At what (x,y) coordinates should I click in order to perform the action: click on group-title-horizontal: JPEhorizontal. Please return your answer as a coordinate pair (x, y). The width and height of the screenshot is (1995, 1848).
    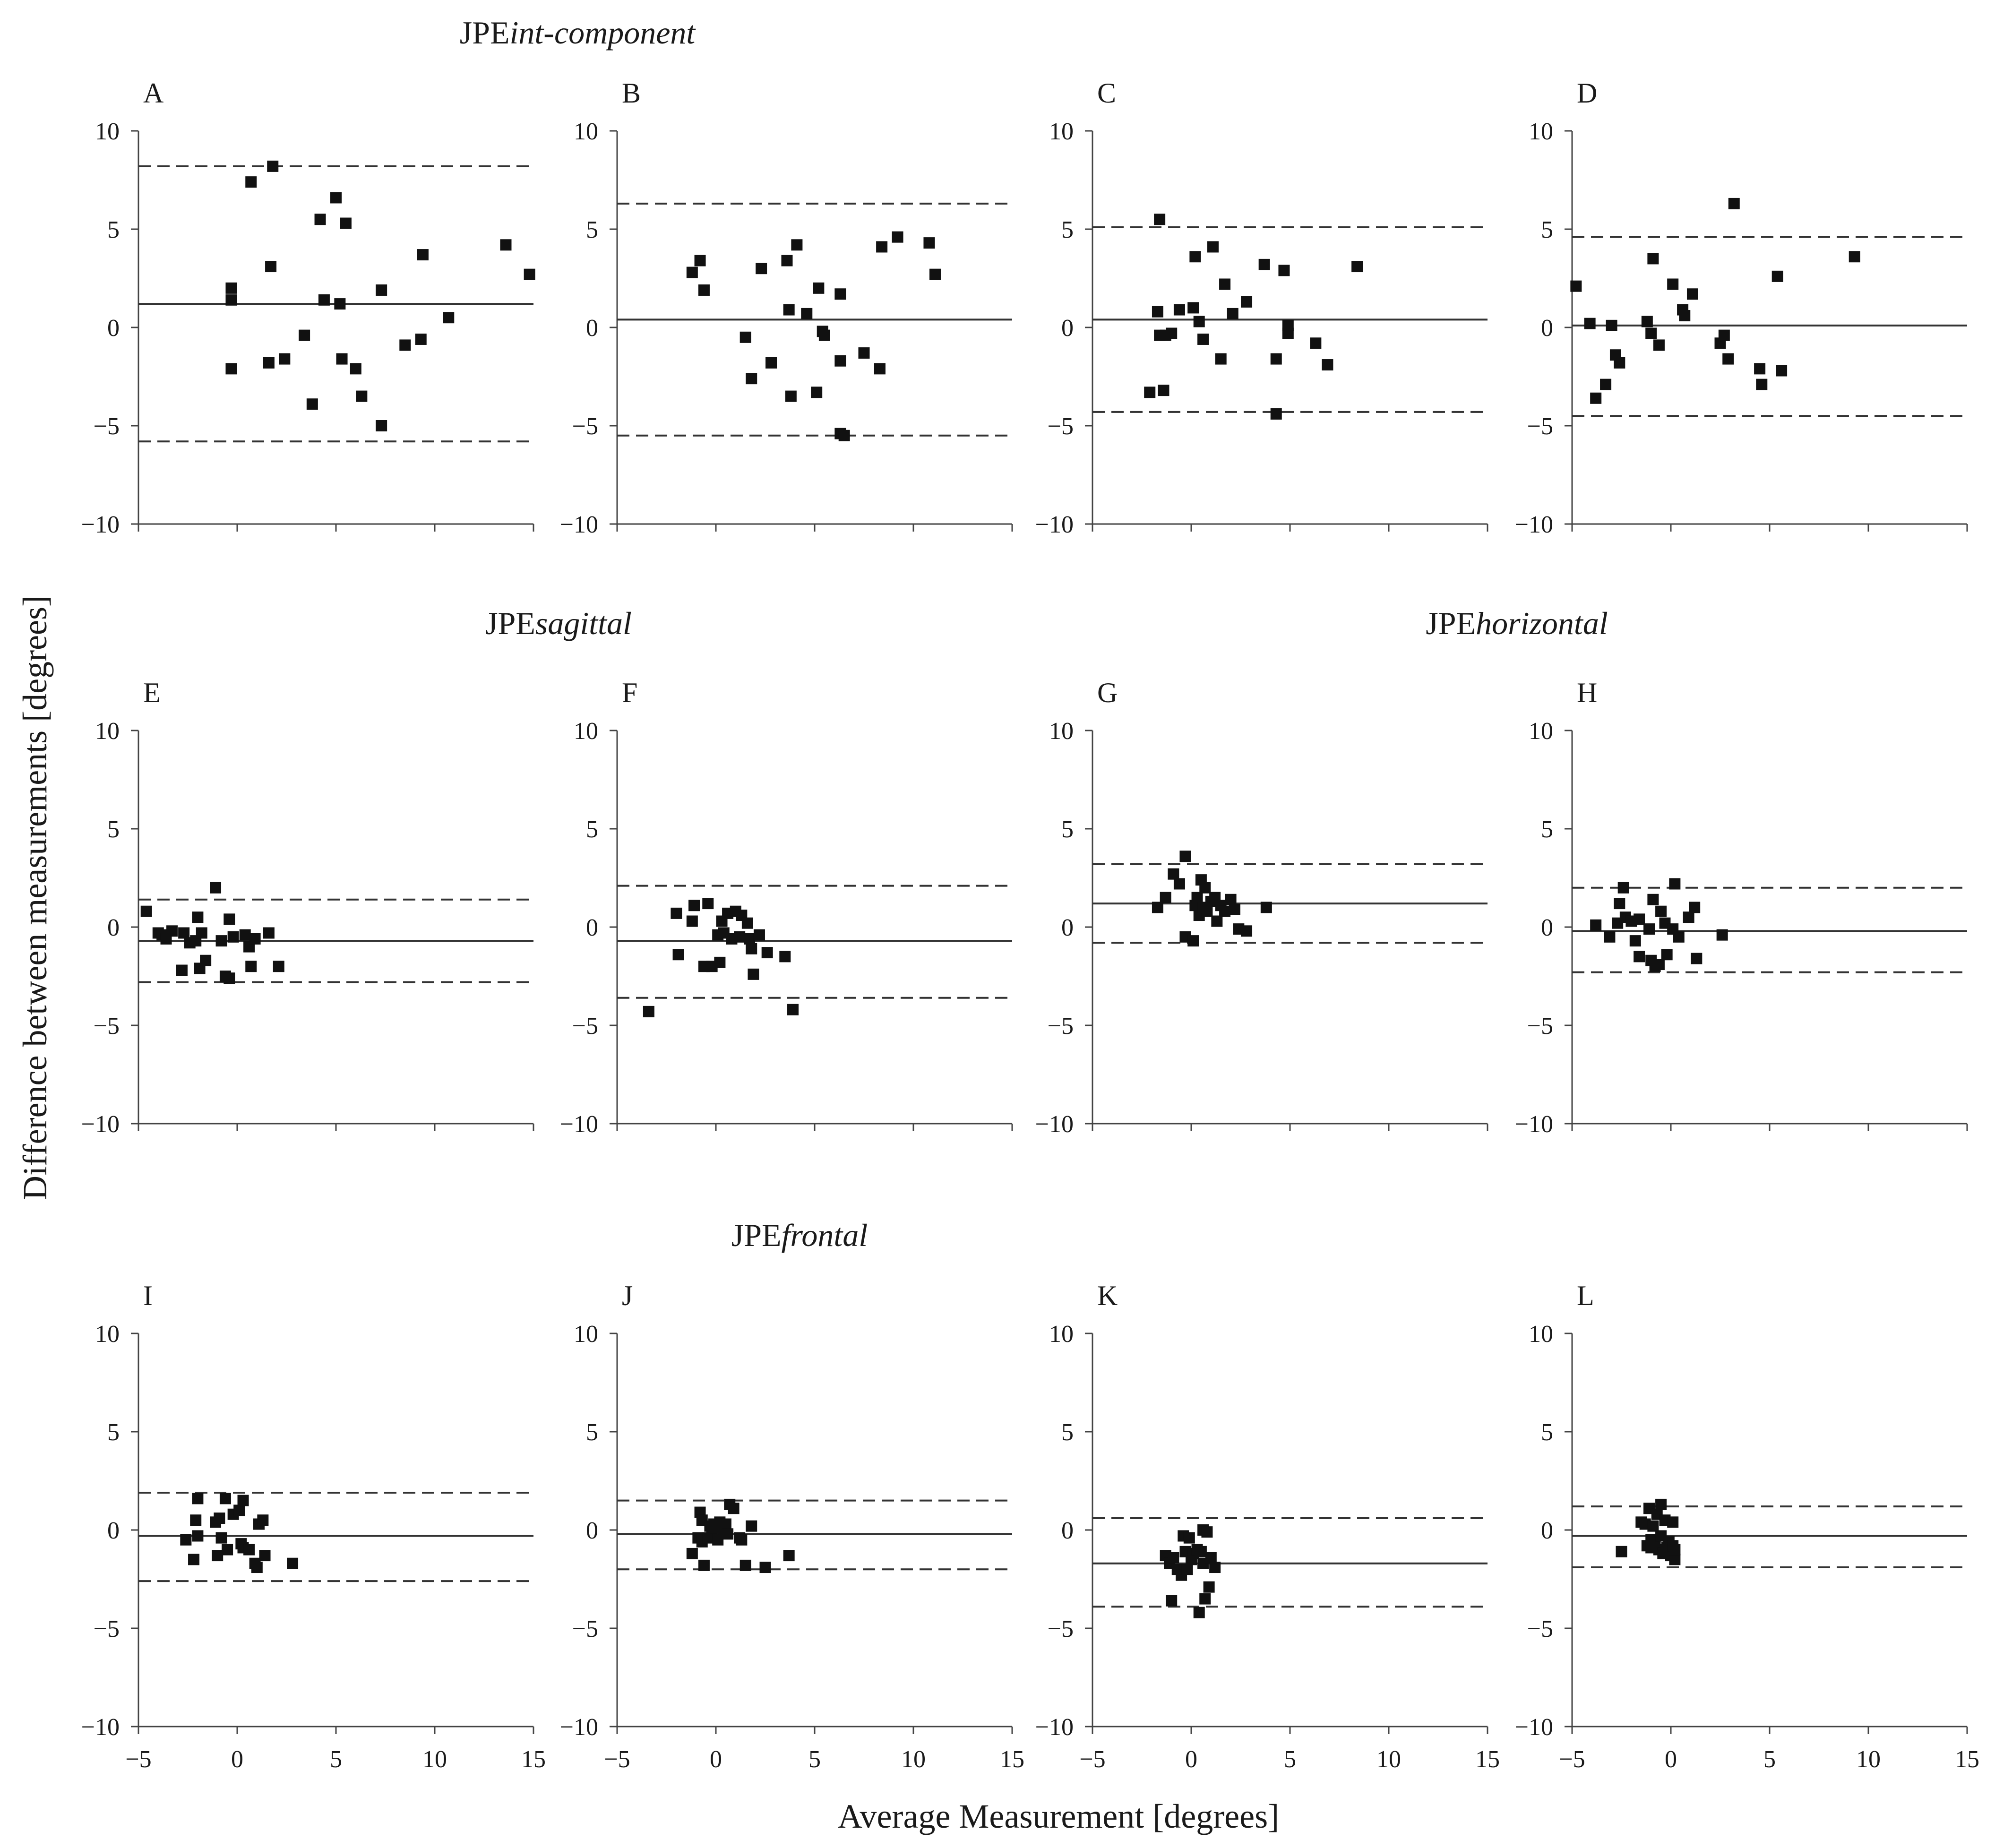
    Looking at the image, I should click on (1517, 623).